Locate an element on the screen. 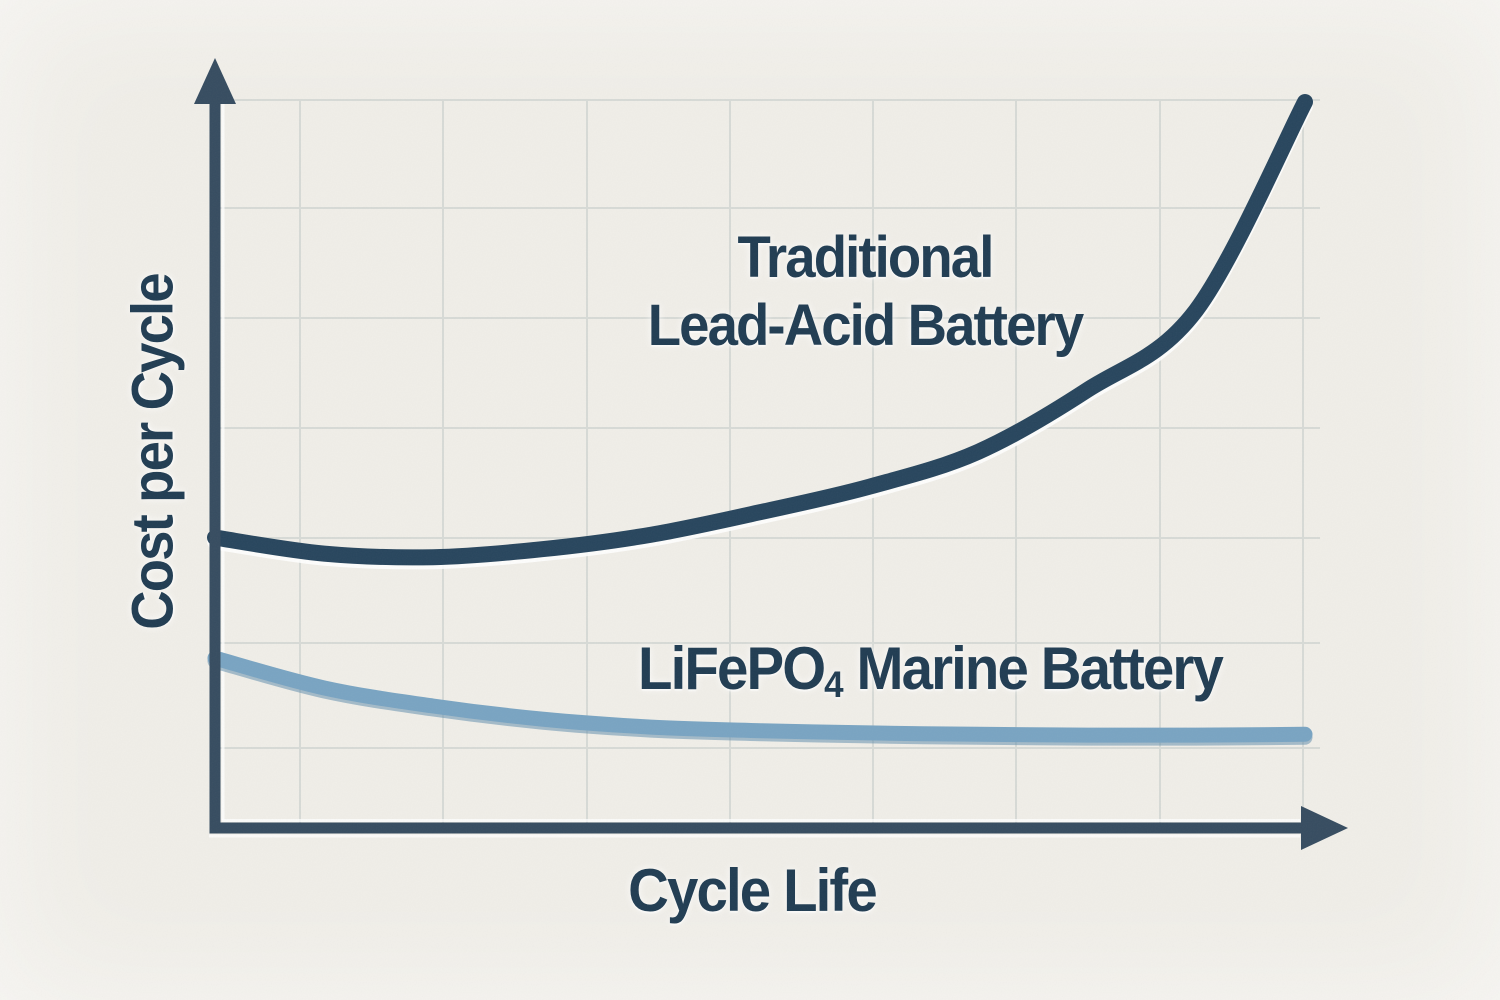 The height and width of the screenshot is (1000, 1500). x-axis-label: Cycle Life is located at coordinates (753, 890).